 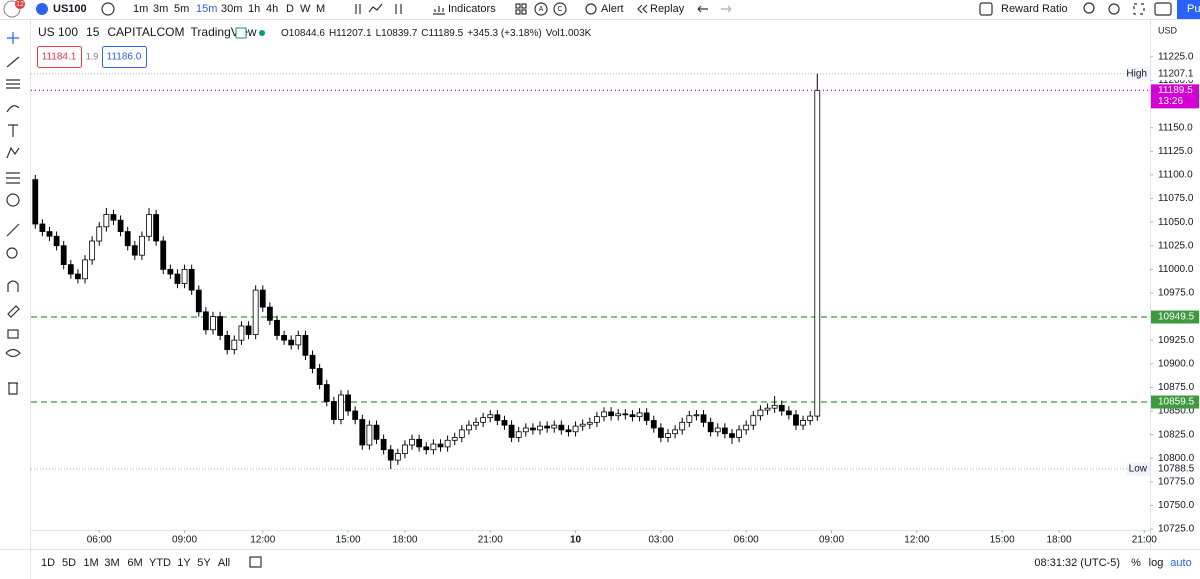 I want to click on interval-button: 15m, so click(x=206, y=9).